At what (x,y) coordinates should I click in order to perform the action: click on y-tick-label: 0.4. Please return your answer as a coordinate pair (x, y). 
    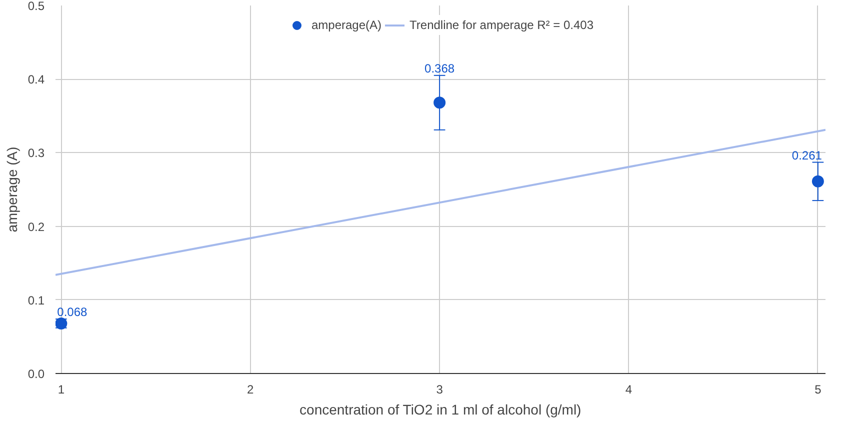
    Looking at the image, I should click on (36, 79).